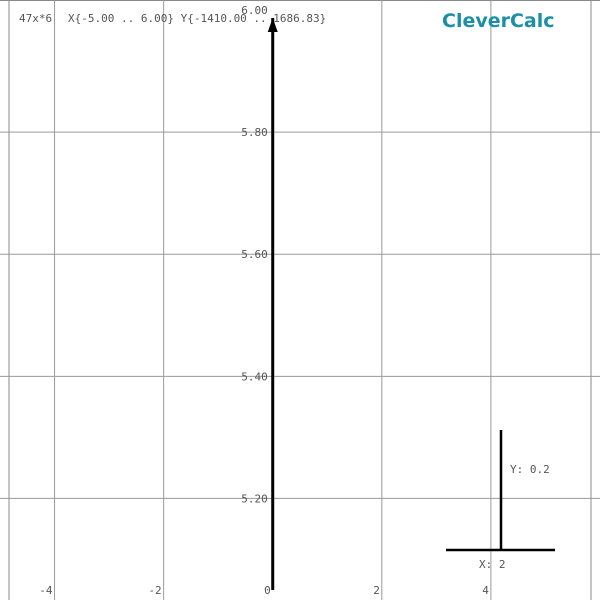 The height and width of the screenshot is (600, 600). I want to click on y-tick-label: 6.00, so click(254, 10).